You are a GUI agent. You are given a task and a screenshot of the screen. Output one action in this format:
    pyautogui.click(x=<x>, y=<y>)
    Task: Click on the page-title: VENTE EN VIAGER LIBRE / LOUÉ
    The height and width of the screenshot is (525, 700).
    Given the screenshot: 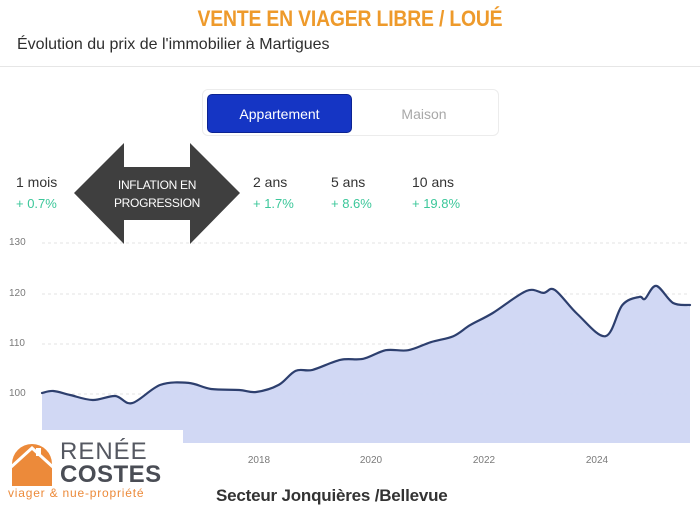 What is the action you would take?
    pyautogui.click(x=350, y=18)
    